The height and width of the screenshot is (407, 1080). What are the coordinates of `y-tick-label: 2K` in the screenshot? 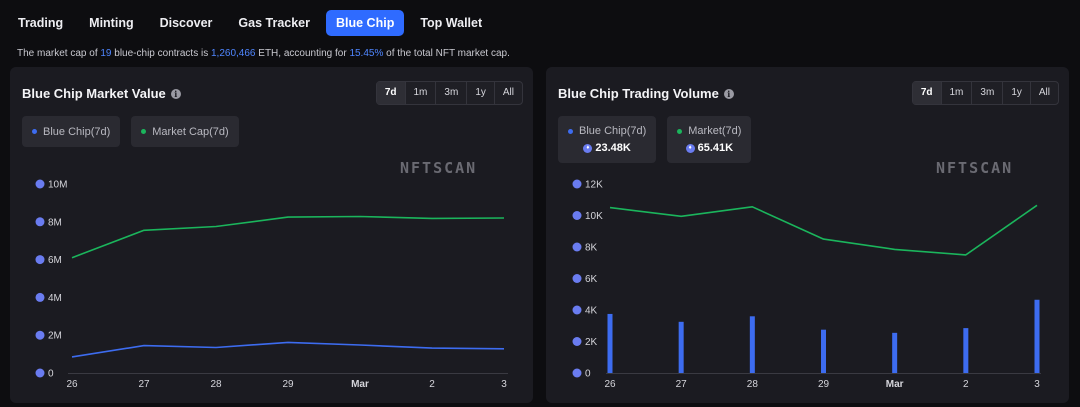 It's located at (591, 342).